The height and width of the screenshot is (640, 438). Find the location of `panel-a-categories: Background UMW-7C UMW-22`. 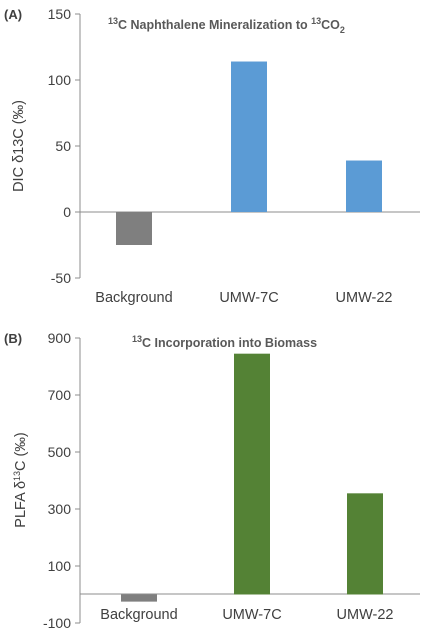

panel-a-categories: Background UMW-7C UMW-22 is located at coordinates (243, 298).